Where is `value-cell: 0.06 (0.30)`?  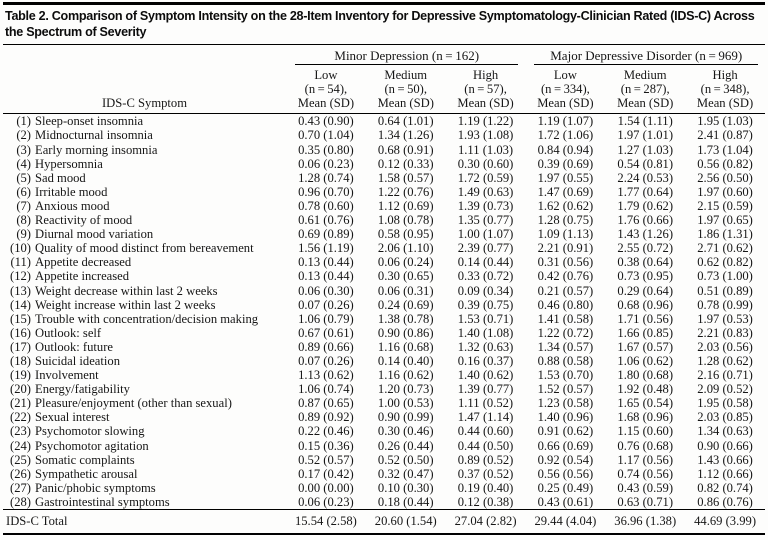
value-cell: 0.06 (0.30) is located at coordinates (326, 290).